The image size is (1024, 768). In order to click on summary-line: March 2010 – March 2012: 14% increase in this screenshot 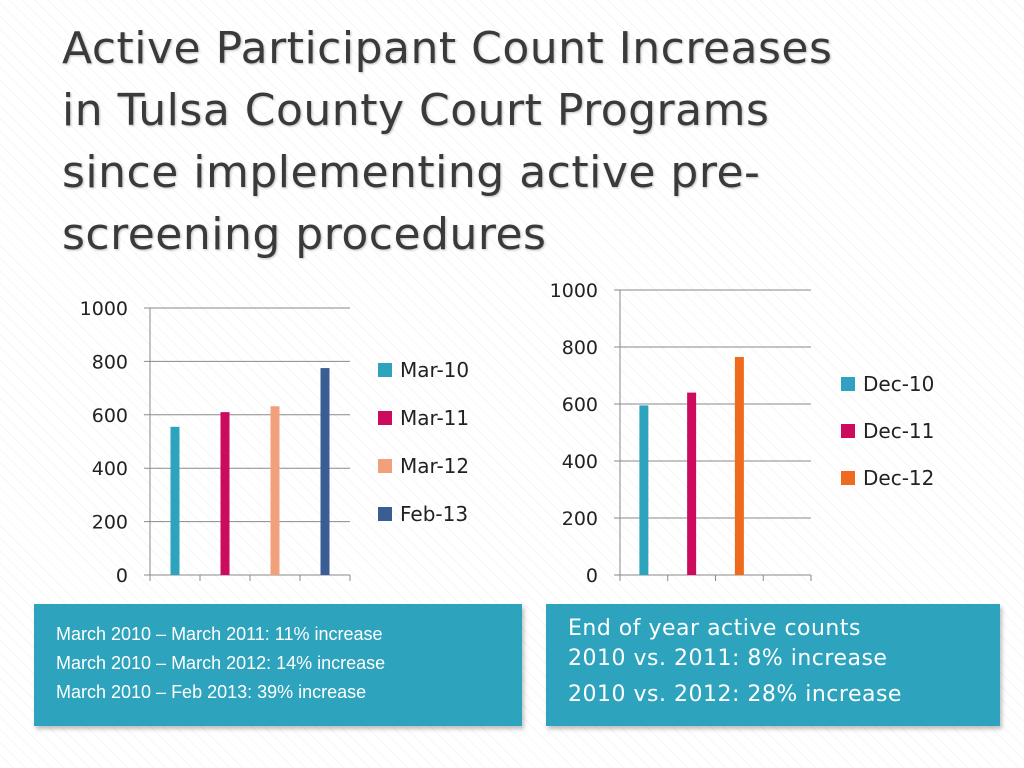, I will do `click(221, 663)`.